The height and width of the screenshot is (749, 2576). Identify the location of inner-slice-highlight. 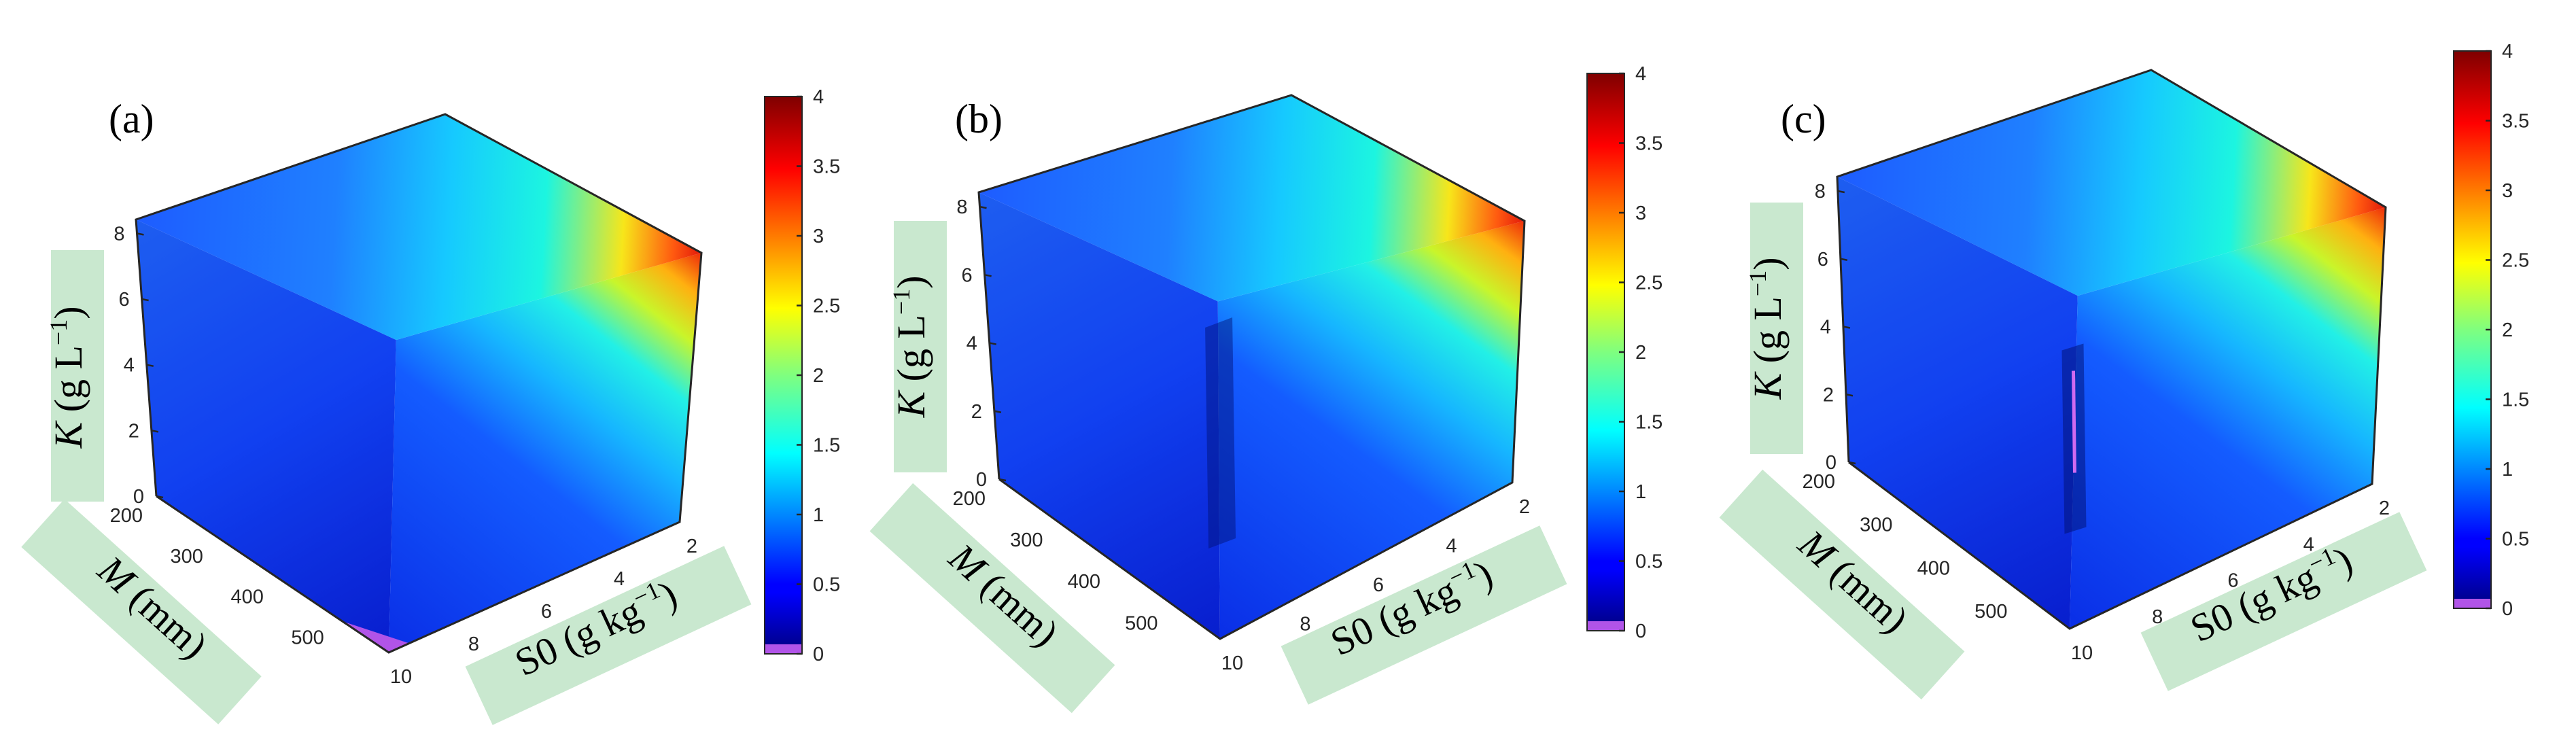
(2073, 422).